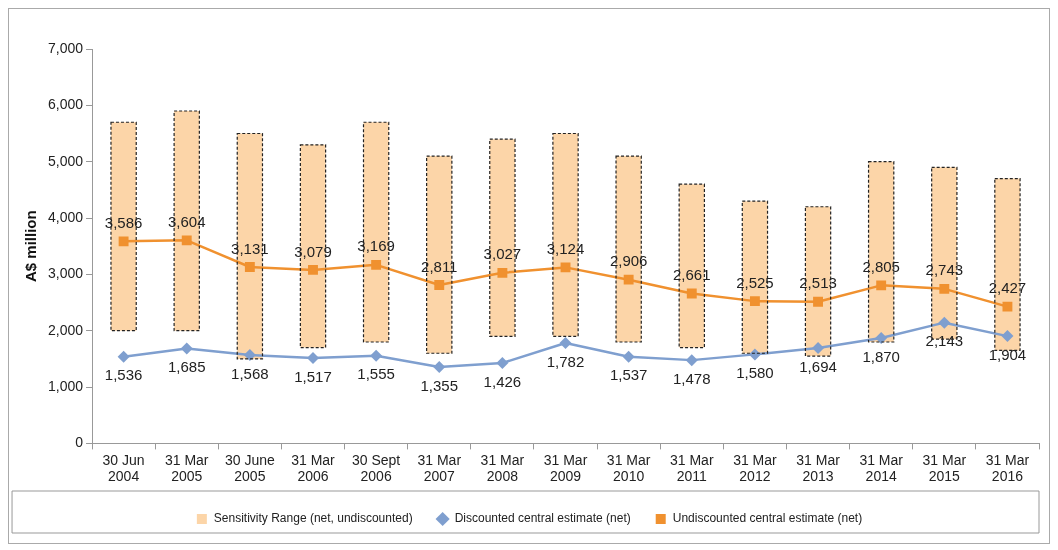 This screenshot has width=1058, height=550. What do you see at coordinates (502, 468) in the screenshot?
I see `x-tick-label: 31 Mar 2008` at bounding box center [502, 468].